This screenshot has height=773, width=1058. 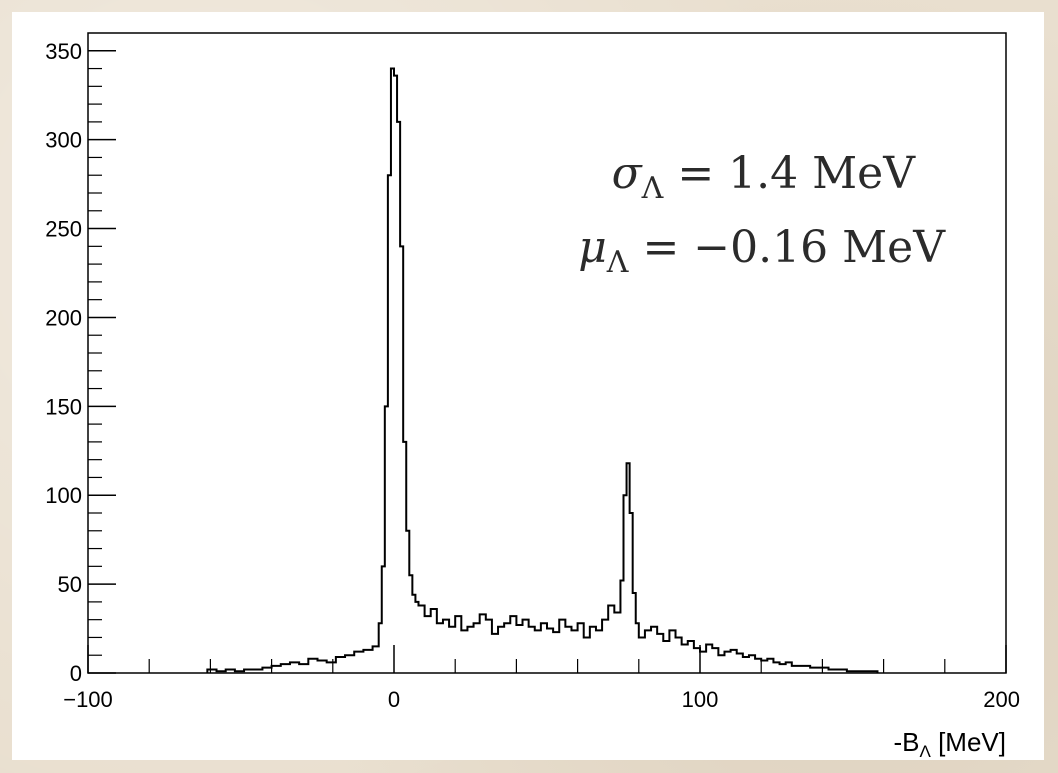 I want to click on y-tick-label: 0, so click(x=76, y=673).